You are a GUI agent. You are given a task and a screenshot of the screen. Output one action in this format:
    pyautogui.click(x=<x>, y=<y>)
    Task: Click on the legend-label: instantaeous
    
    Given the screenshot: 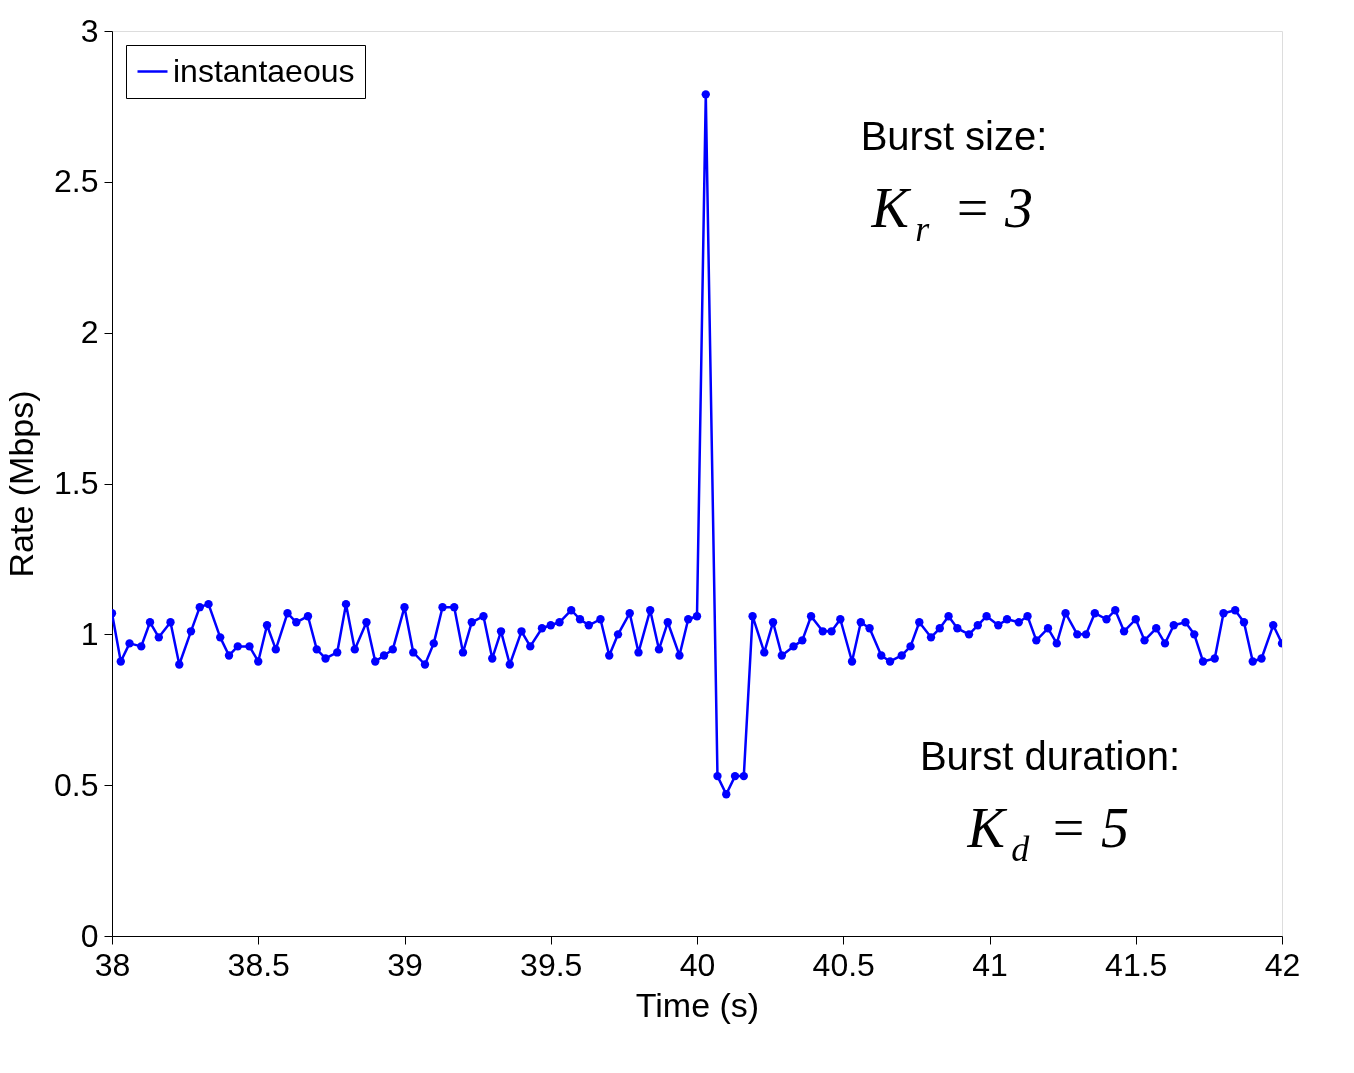 What is the action you would take?
    pyautogui.click(x=264, y=70)
    